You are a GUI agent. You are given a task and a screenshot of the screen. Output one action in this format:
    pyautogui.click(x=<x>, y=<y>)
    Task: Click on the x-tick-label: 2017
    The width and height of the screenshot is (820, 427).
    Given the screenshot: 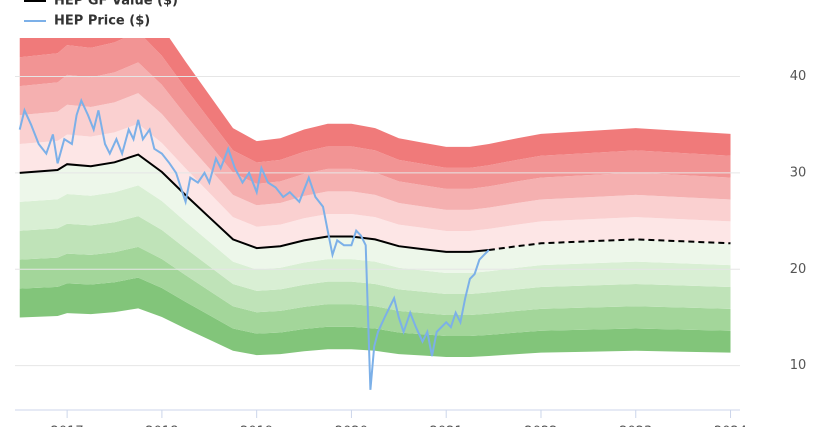 What is the action you would take?
    pyautogui.click(x=67, y=426)
    